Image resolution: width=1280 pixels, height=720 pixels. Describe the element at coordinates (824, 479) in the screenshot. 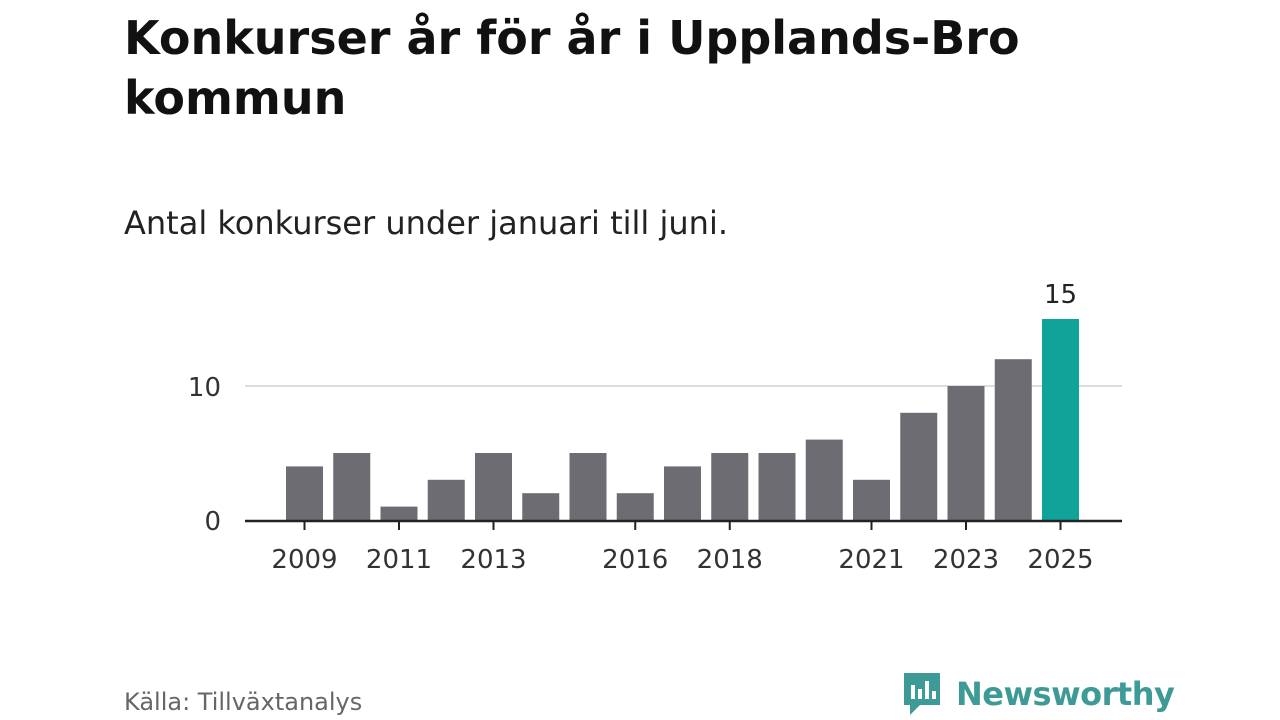

I see `bar-2020` at that location.